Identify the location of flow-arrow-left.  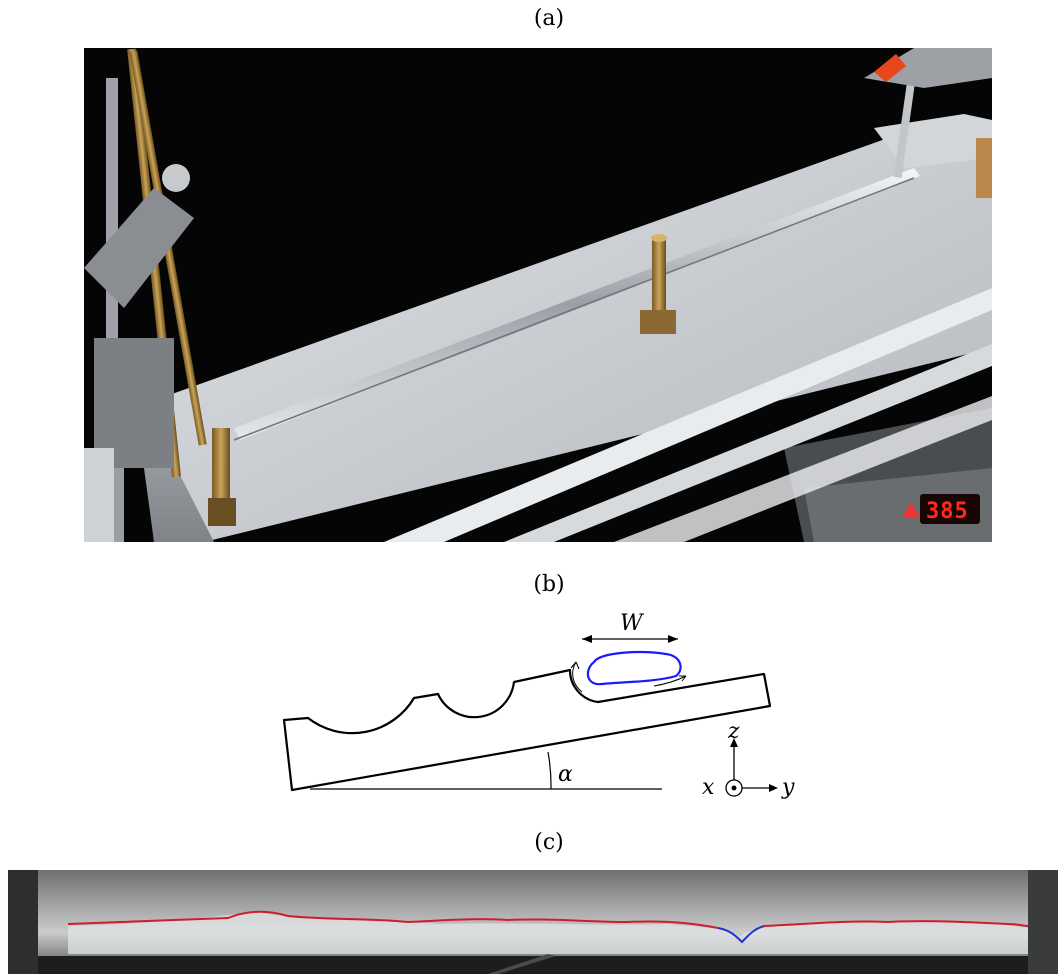
(577, 677).